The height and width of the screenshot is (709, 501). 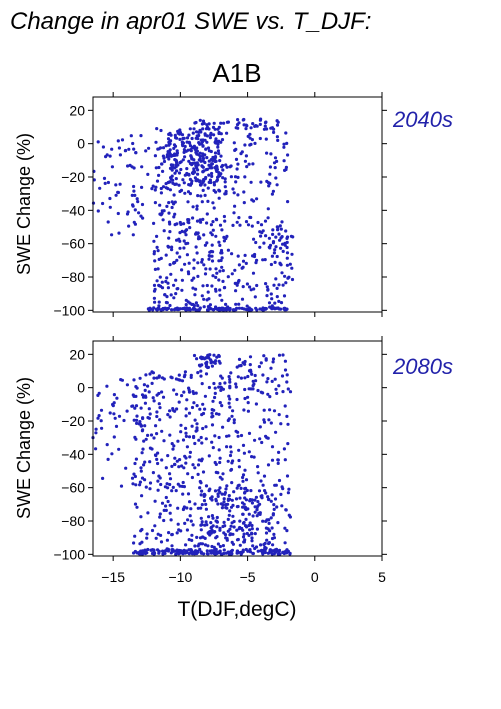 What do you see at coordinates (81, 144) in the screenshot?
I see `y-tick-label: 0` at bounding box center [81, 144].